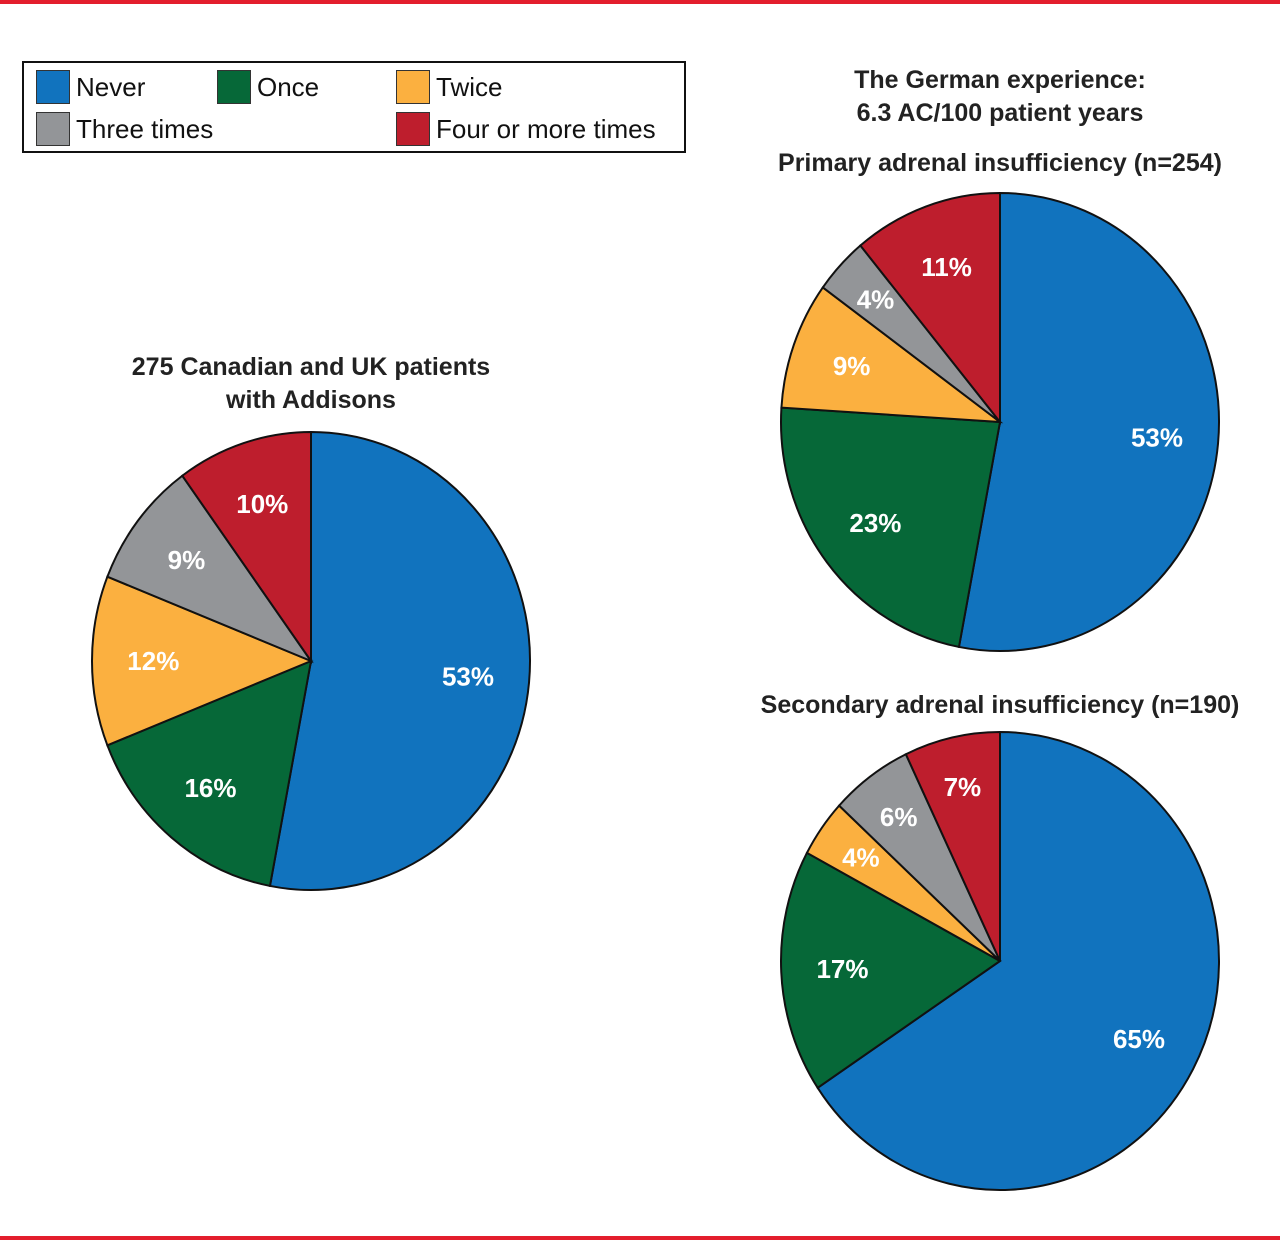 The image size is (1280, 1240). I want to click on pie1-label-four-or-more-times: 10%, so click(262, 504).